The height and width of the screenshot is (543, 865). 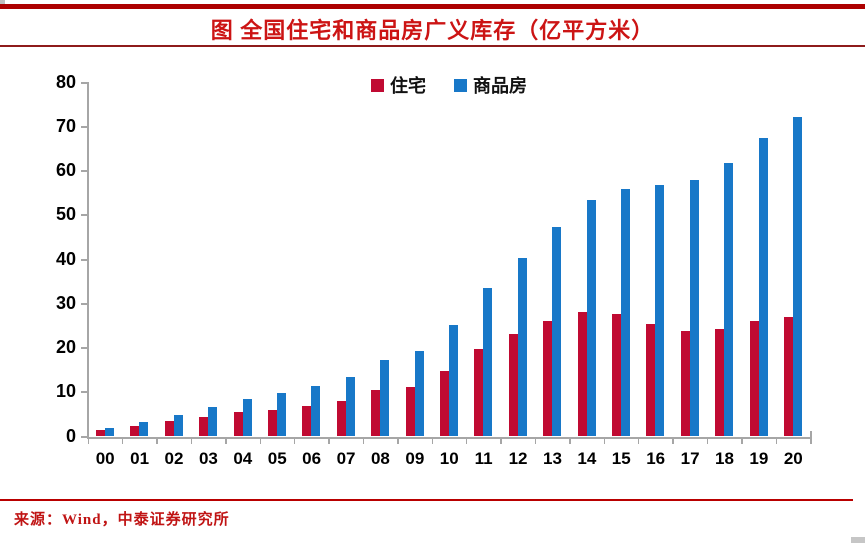 What do you see at coordinates (2, 2) in the screenshot?
I see `corner-mark-top-left` at bounding box center [2, 2].